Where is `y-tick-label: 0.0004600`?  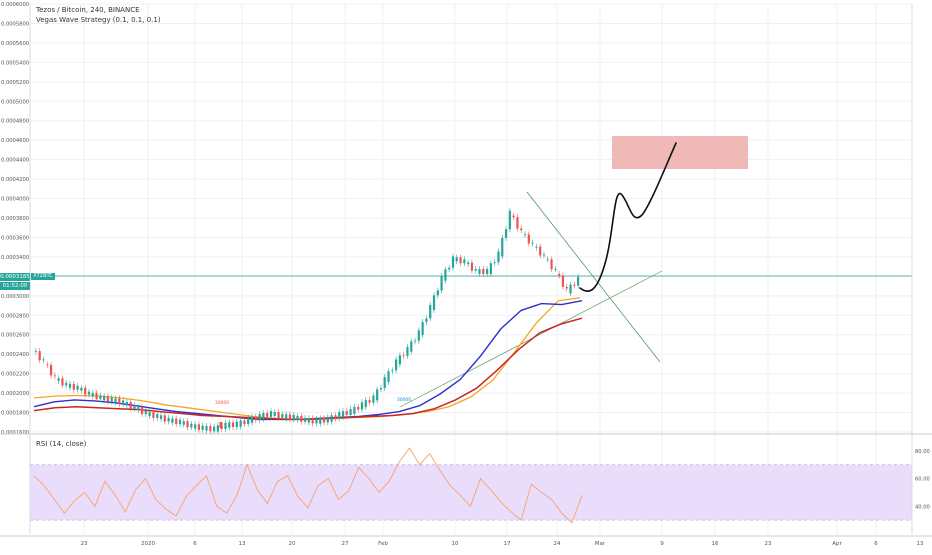 y-tick-label: 0.0004600 is located at coordinates (15, 141).